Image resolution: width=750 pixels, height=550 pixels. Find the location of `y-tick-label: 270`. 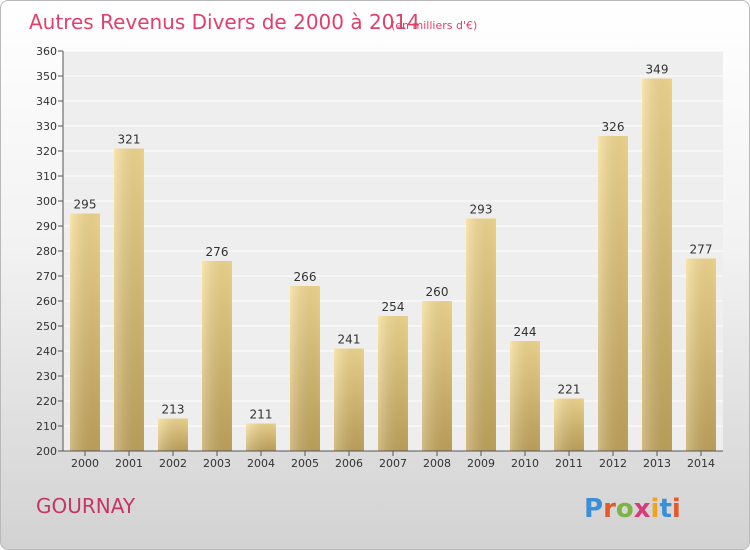

y-tick-label: 270 is located at coordinates (46, 276).